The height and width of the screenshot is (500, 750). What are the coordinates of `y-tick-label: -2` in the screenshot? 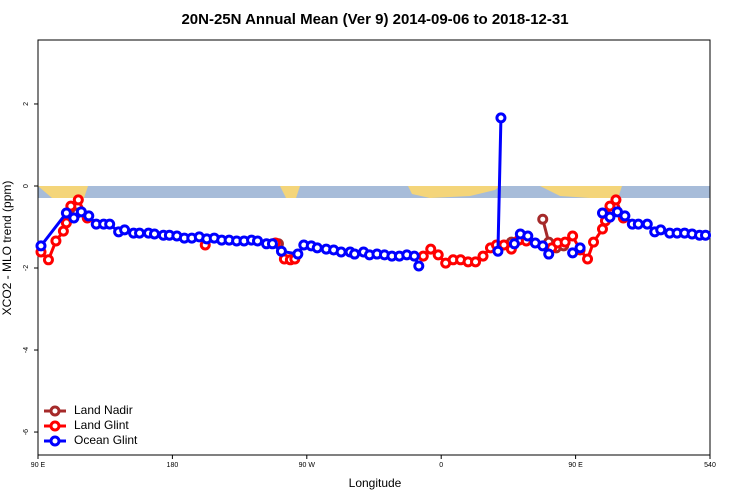 It's located at (26, 268).